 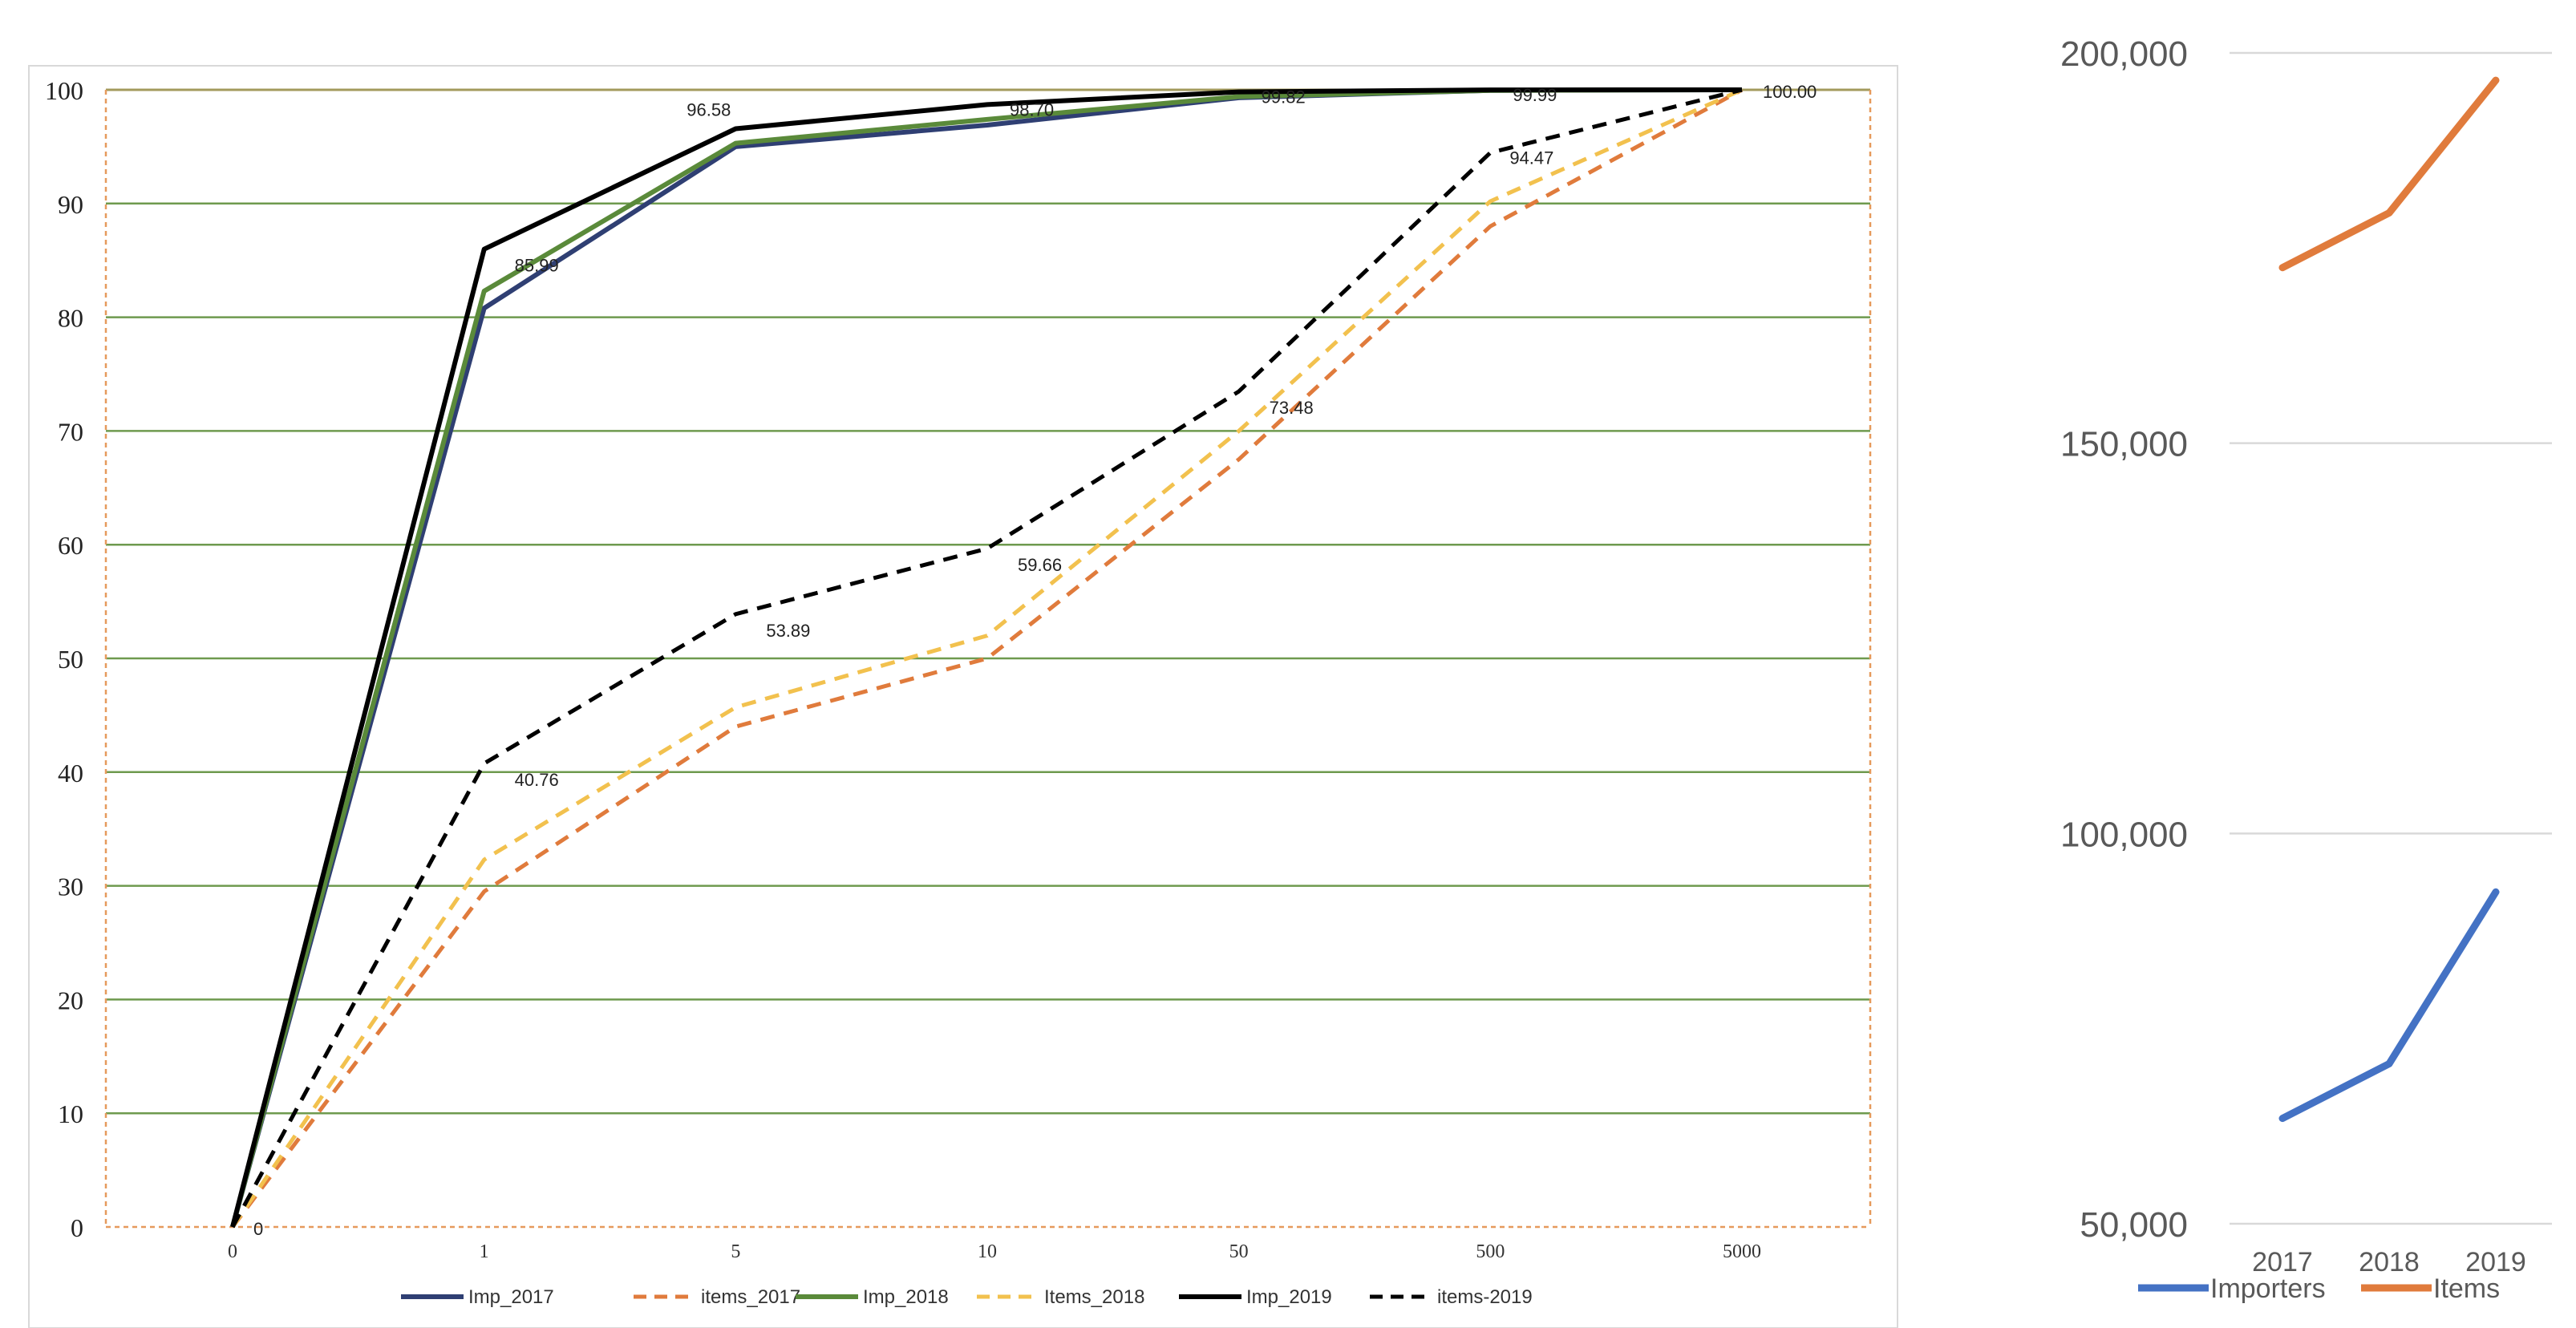 What do you see at coordinates (1040, 565) in the screenshot?
I see `data-label: 59.66` at bounding box center [1040, 565].